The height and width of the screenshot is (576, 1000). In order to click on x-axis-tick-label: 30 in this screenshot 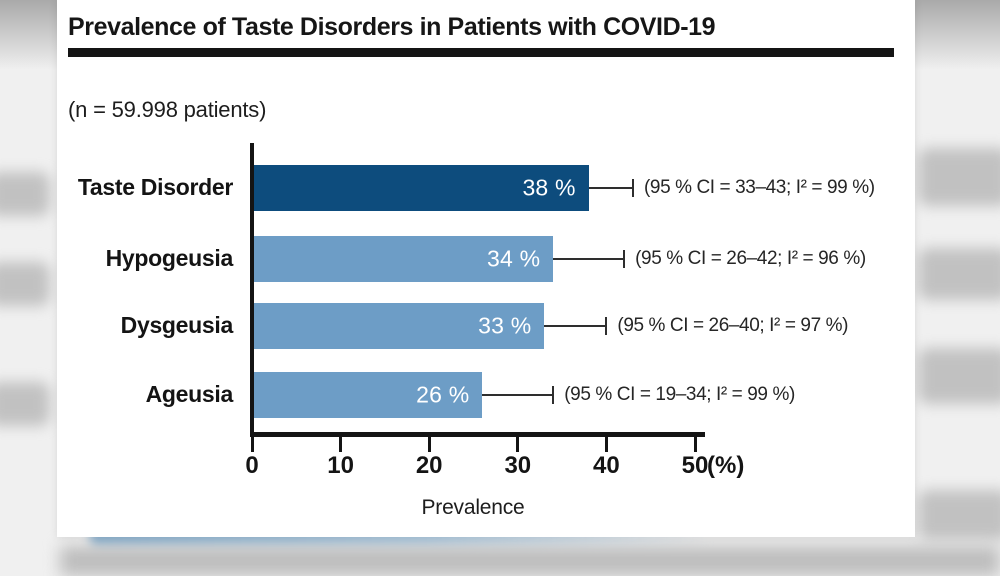, I will do `click(518, 465)`.